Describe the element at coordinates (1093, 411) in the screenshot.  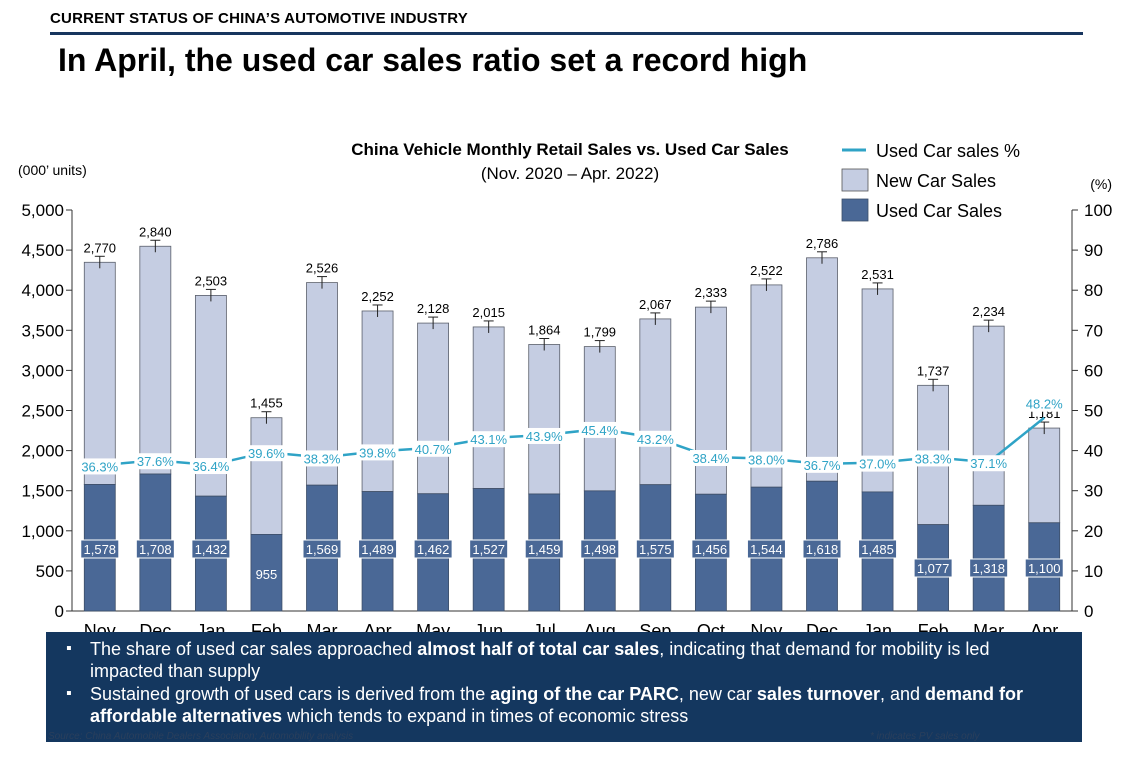
I see `y-tick-label-right: 50` at that location.